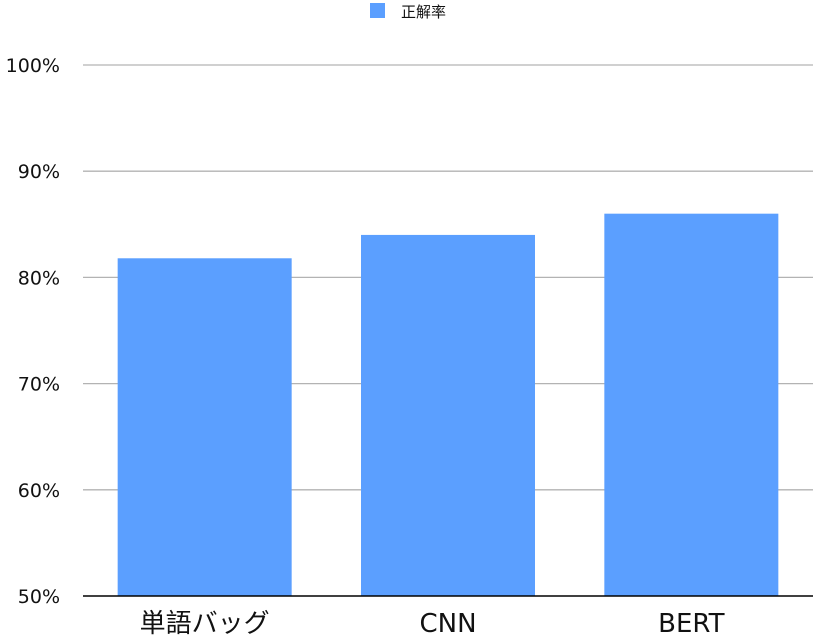  I want to click on legend-label: 正解率, so click(423, 12).